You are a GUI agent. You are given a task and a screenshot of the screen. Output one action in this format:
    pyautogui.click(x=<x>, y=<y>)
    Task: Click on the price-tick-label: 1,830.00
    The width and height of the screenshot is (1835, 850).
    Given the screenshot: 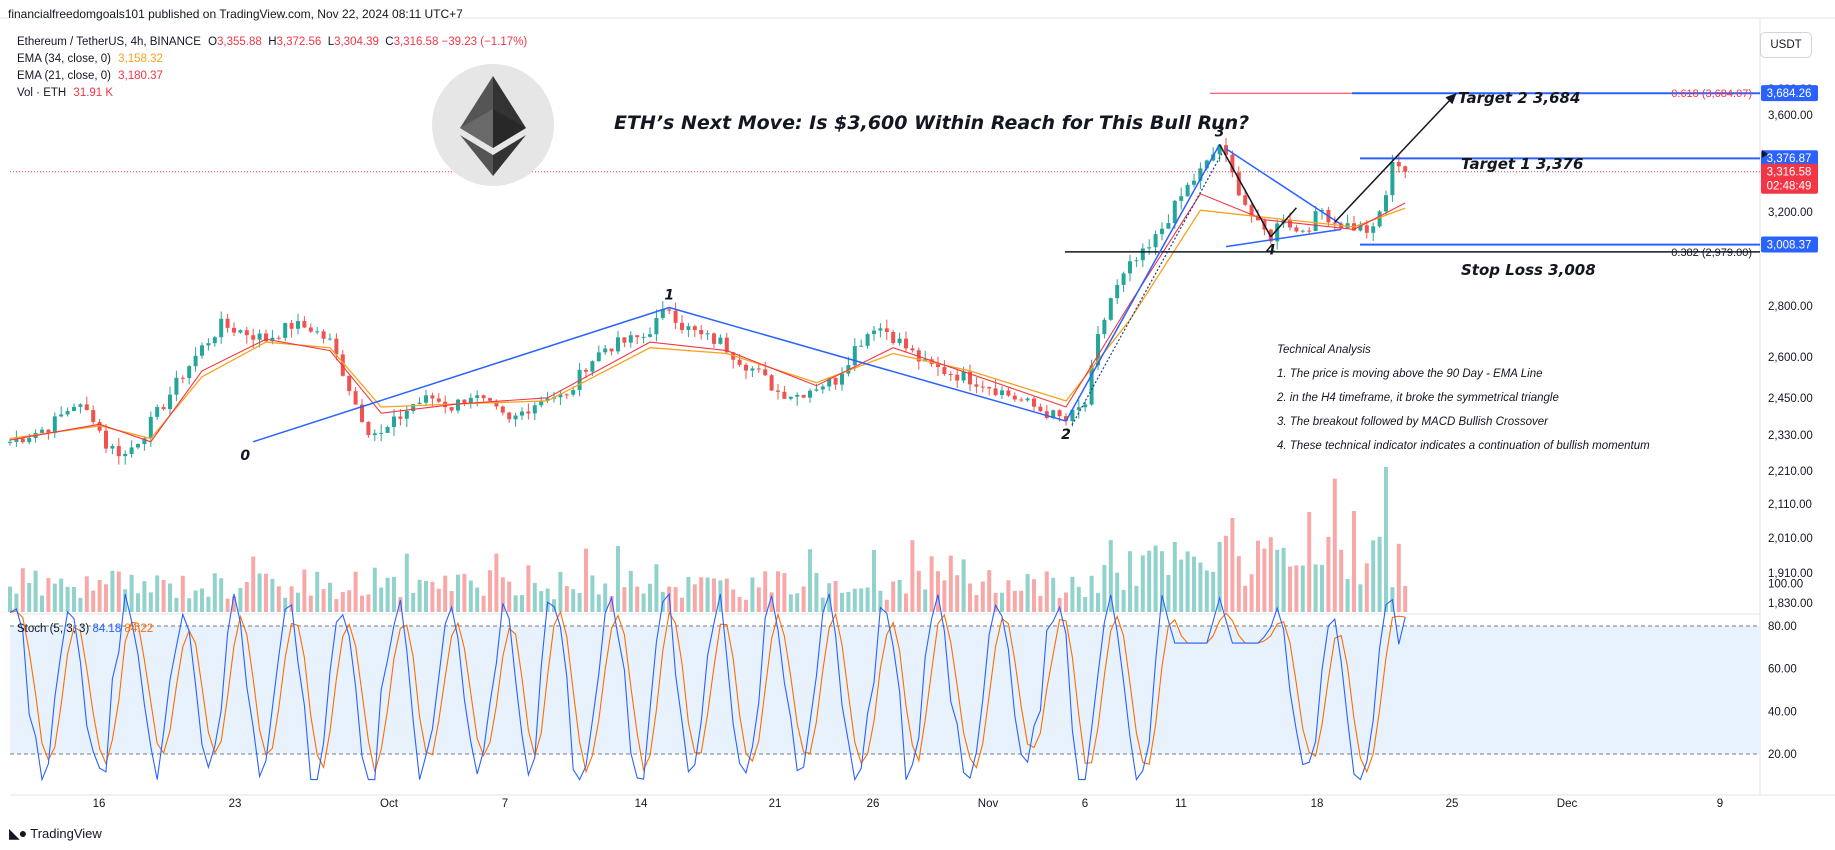 What is the action you would take?
    pyautogui.click(x=1790, y=604)
    